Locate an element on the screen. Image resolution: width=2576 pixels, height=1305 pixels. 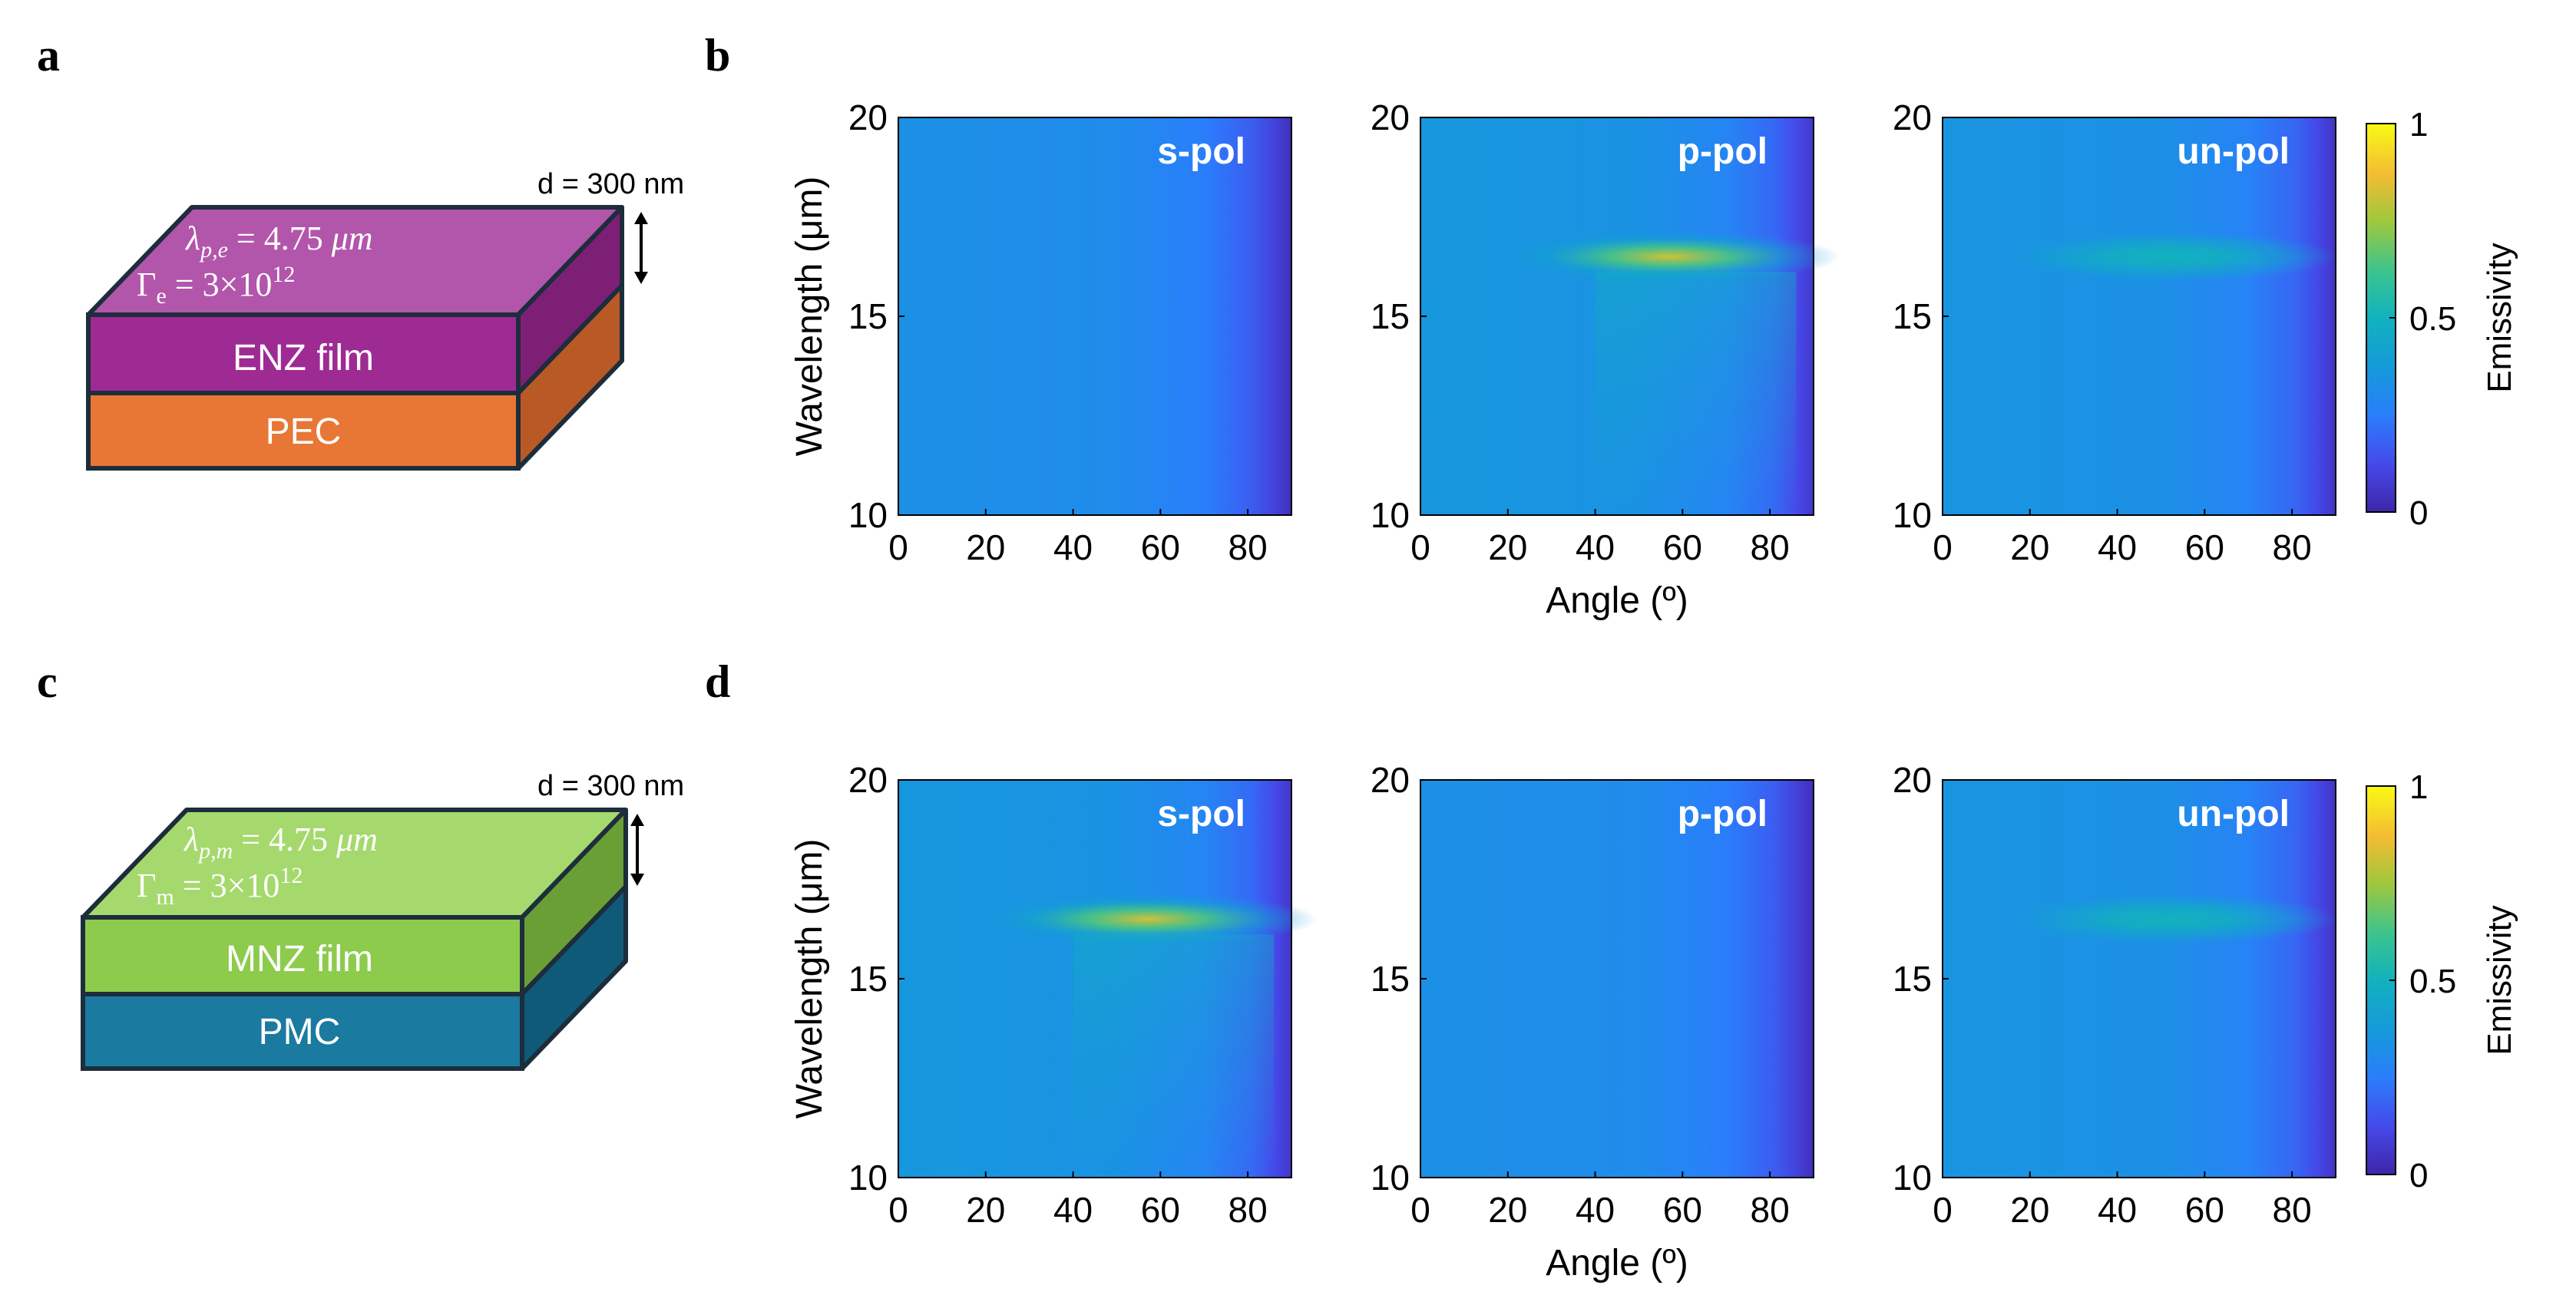
panel-letter-a: a is located at coordinates (48, 55).